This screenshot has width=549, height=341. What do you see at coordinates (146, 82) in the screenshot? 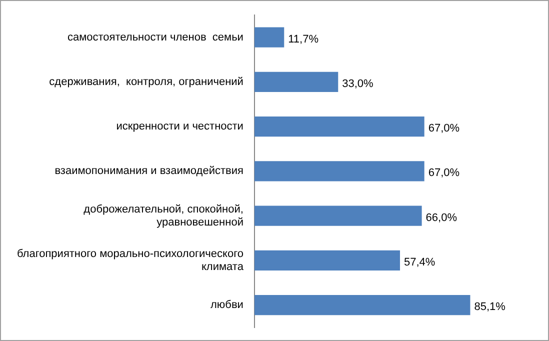
I see `y-tick-label: сдерживания, контроля, ограничений` at bounding box center [146, 82].